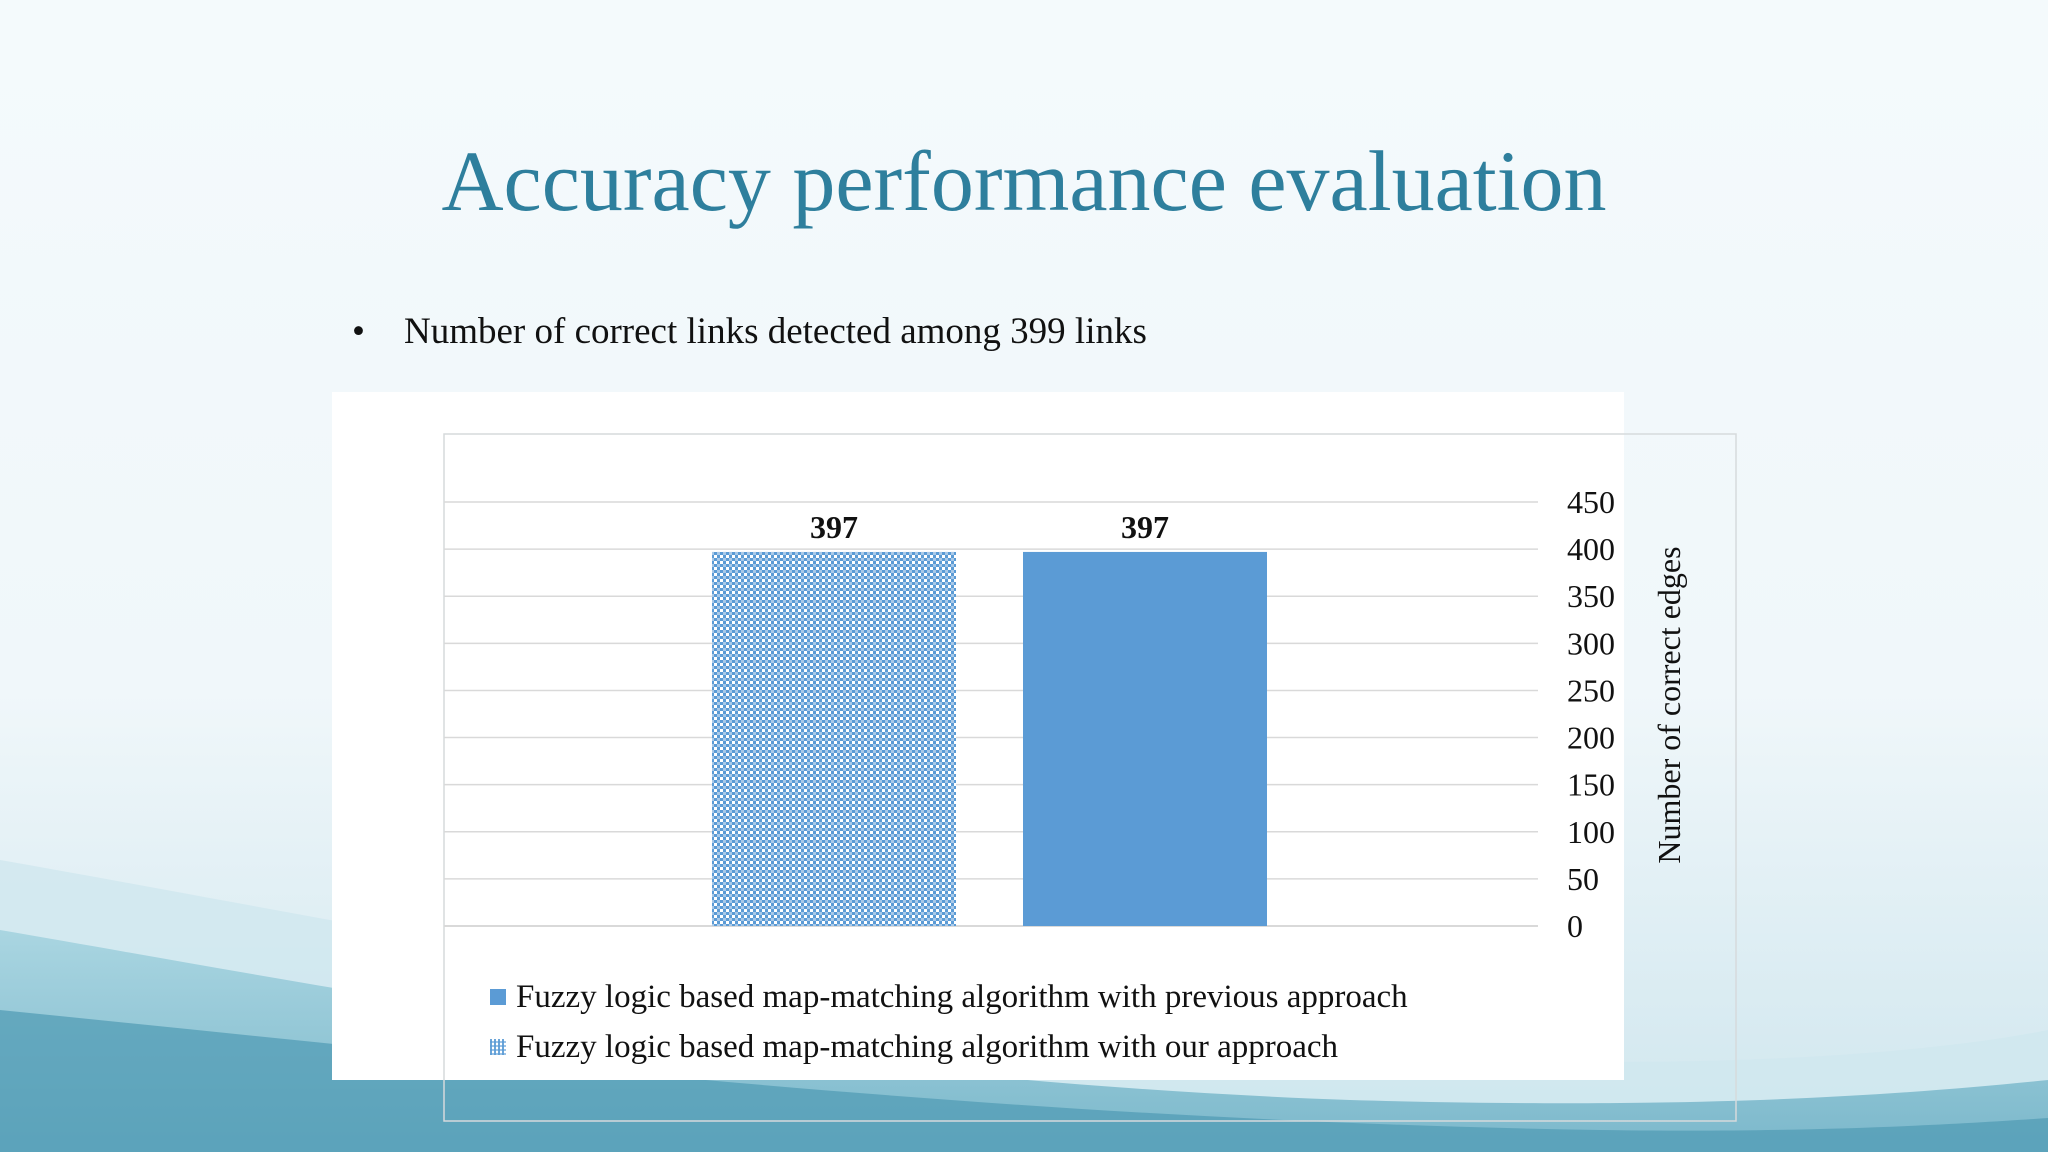 Image resolution: width=2048 pixels, height=1152 pixels. Describe the element at coordinates (1669, 704) in the screenshot. I see `y-axis-label: Number of correct edges` at that location.